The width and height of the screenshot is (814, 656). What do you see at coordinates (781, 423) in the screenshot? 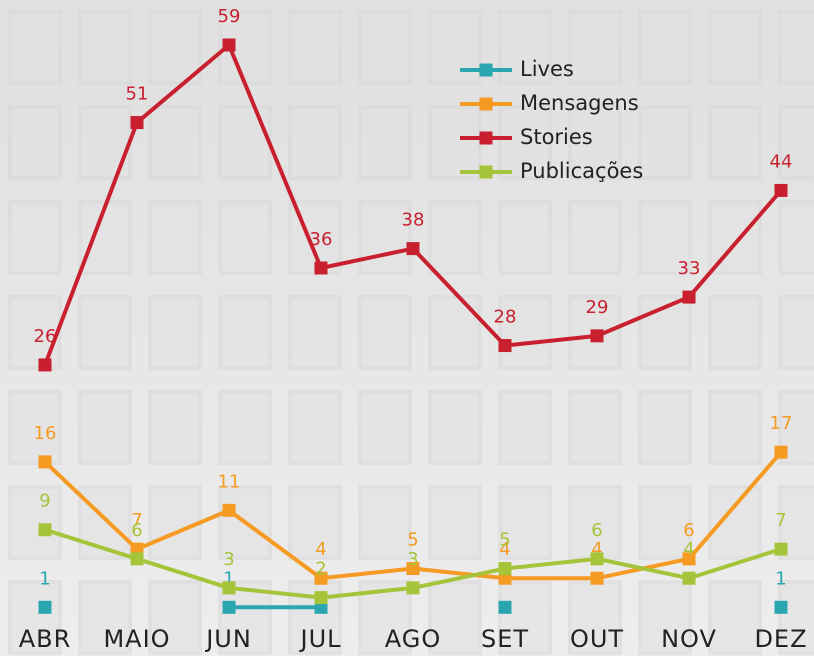
I see `data-label: 17` at bounding box center [781, 423].